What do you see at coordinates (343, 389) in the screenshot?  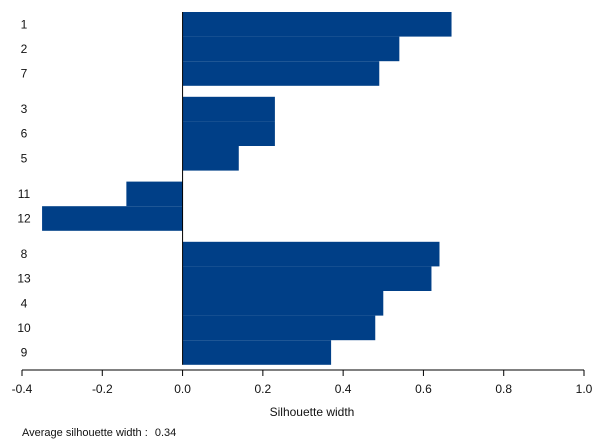 I see `x-tick-label: 0.4` at bounding box center [343, 389].